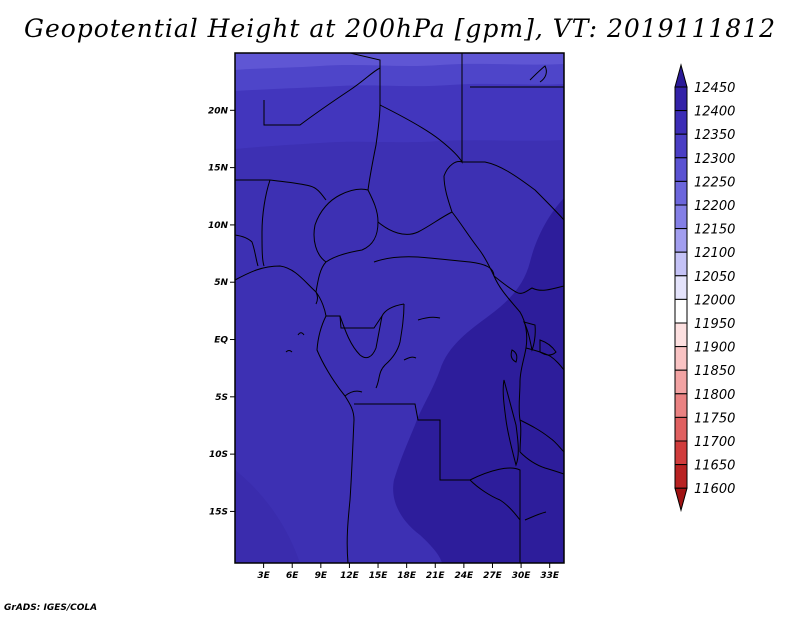  I want to click on longitude-axis: 3E 6E 9E 12E 15E 18E 21E 24E 27E 30E 33E, so click(408, 572).